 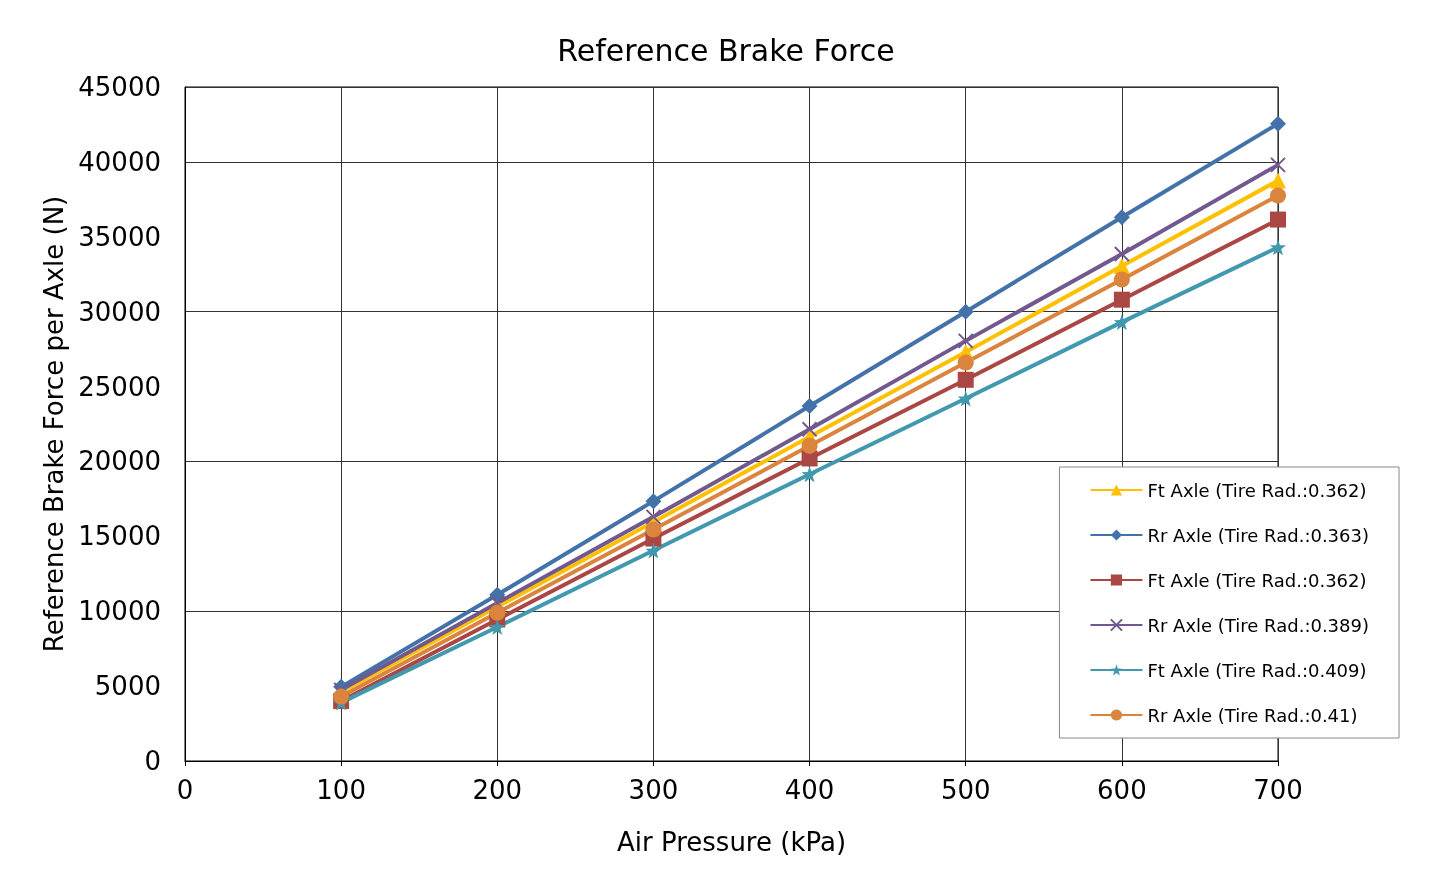 I want to click on x-tick-label: 400, so click(x=809, y=790).